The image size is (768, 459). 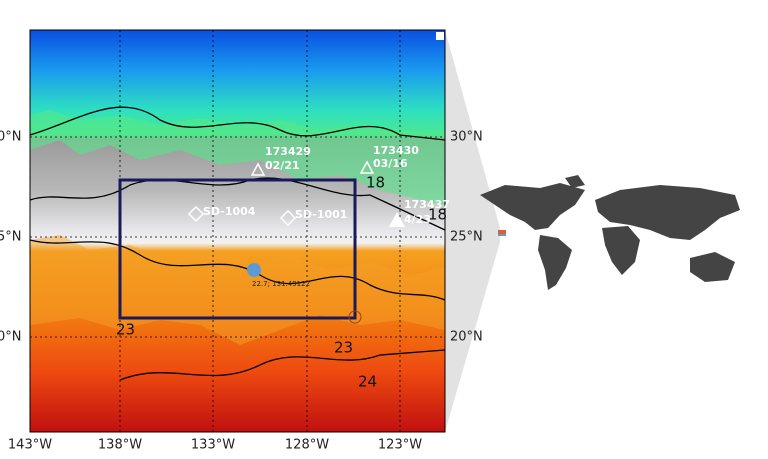 I want to click on lat-label: 30°N, so click(x=466, y=137).